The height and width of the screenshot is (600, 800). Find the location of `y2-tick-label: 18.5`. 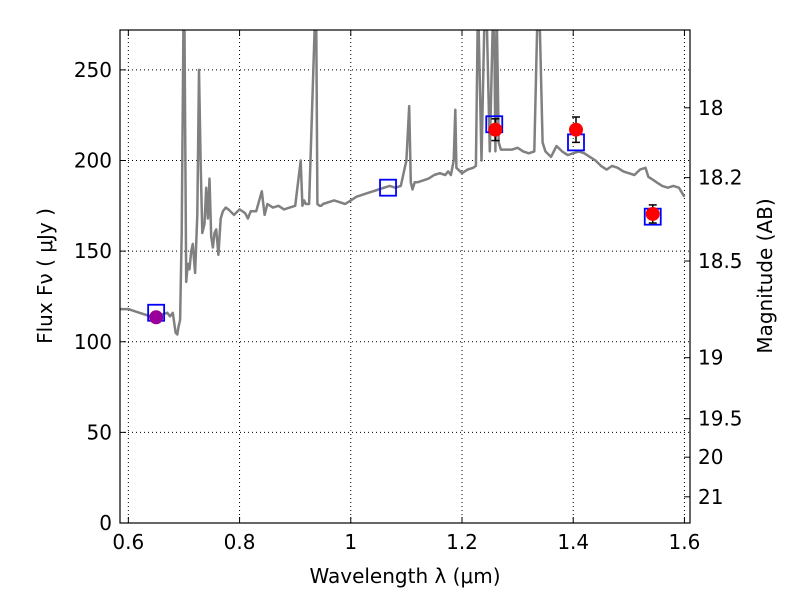

y2-tick-label: 18.5 is located at coordinates (720, 261).